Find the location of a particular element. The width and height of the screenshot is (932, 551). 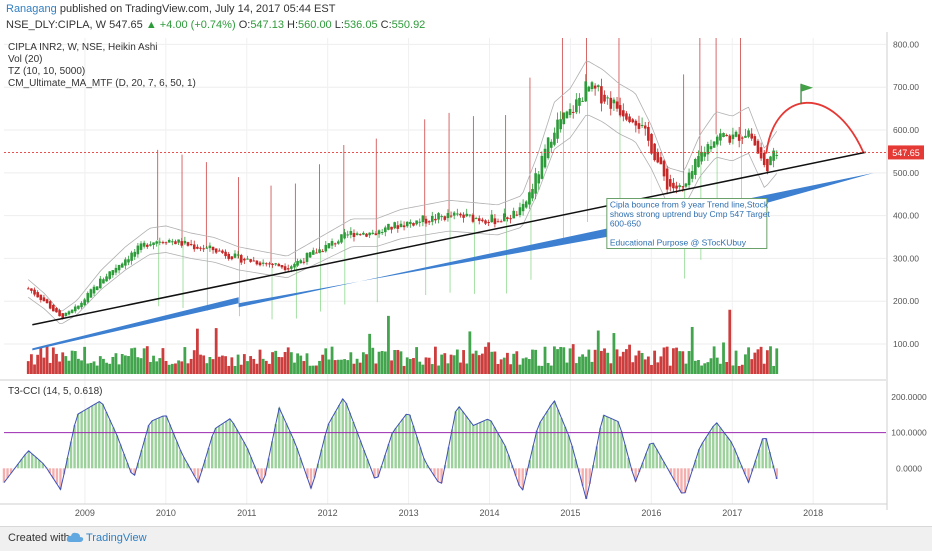

price-tick-label: 800.00 is located at coordinates (906, 44).